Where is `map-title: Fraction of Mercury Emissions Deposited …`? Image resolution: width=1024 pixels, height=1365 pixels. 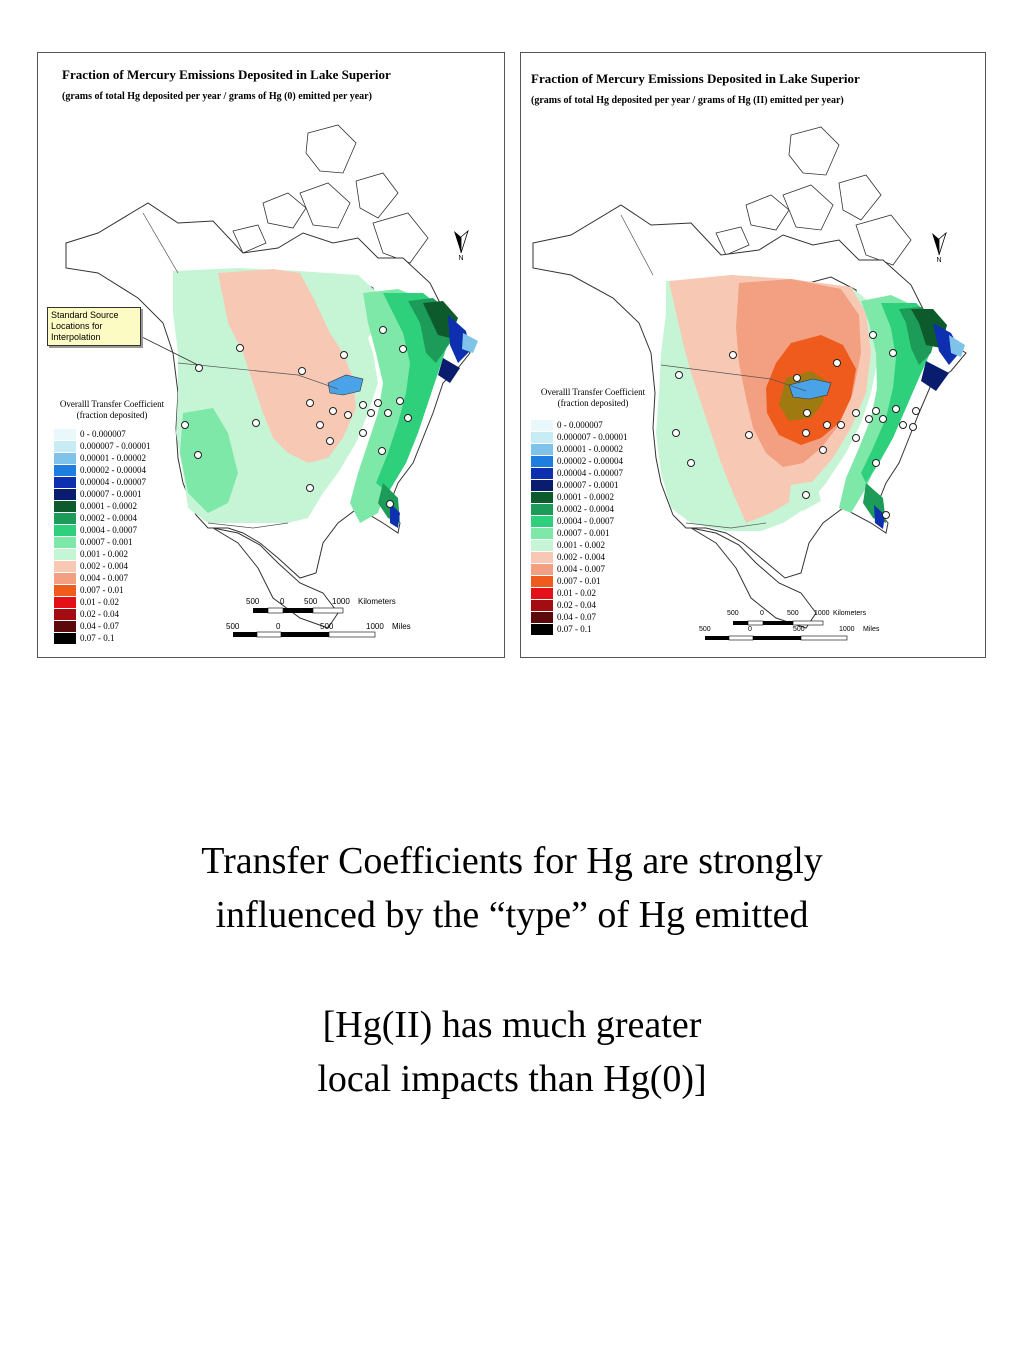 map-title: Fraction of Mercury Emissions Deposited … is located at coordinates (226, 74).